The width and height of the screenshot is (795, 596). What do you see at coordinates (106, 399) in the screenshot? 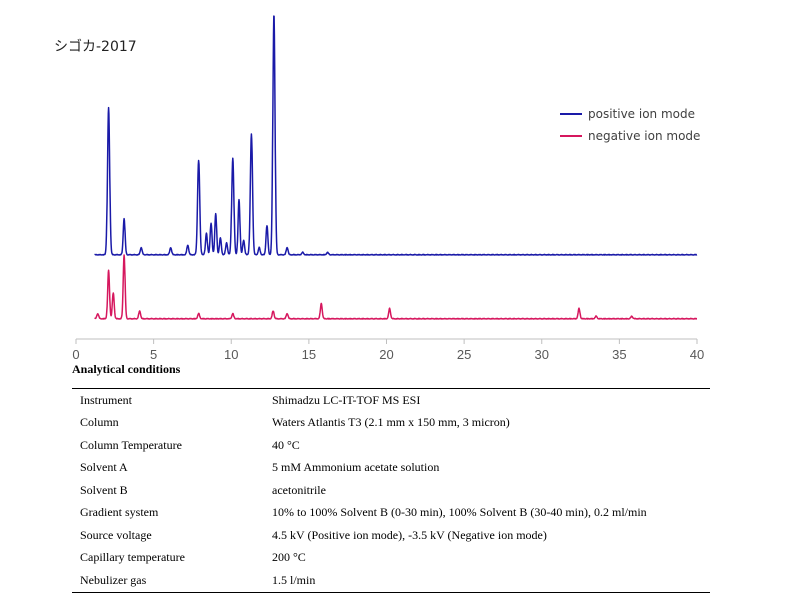
I see `condition-label: Instrument` at bounding box center [106, 399].